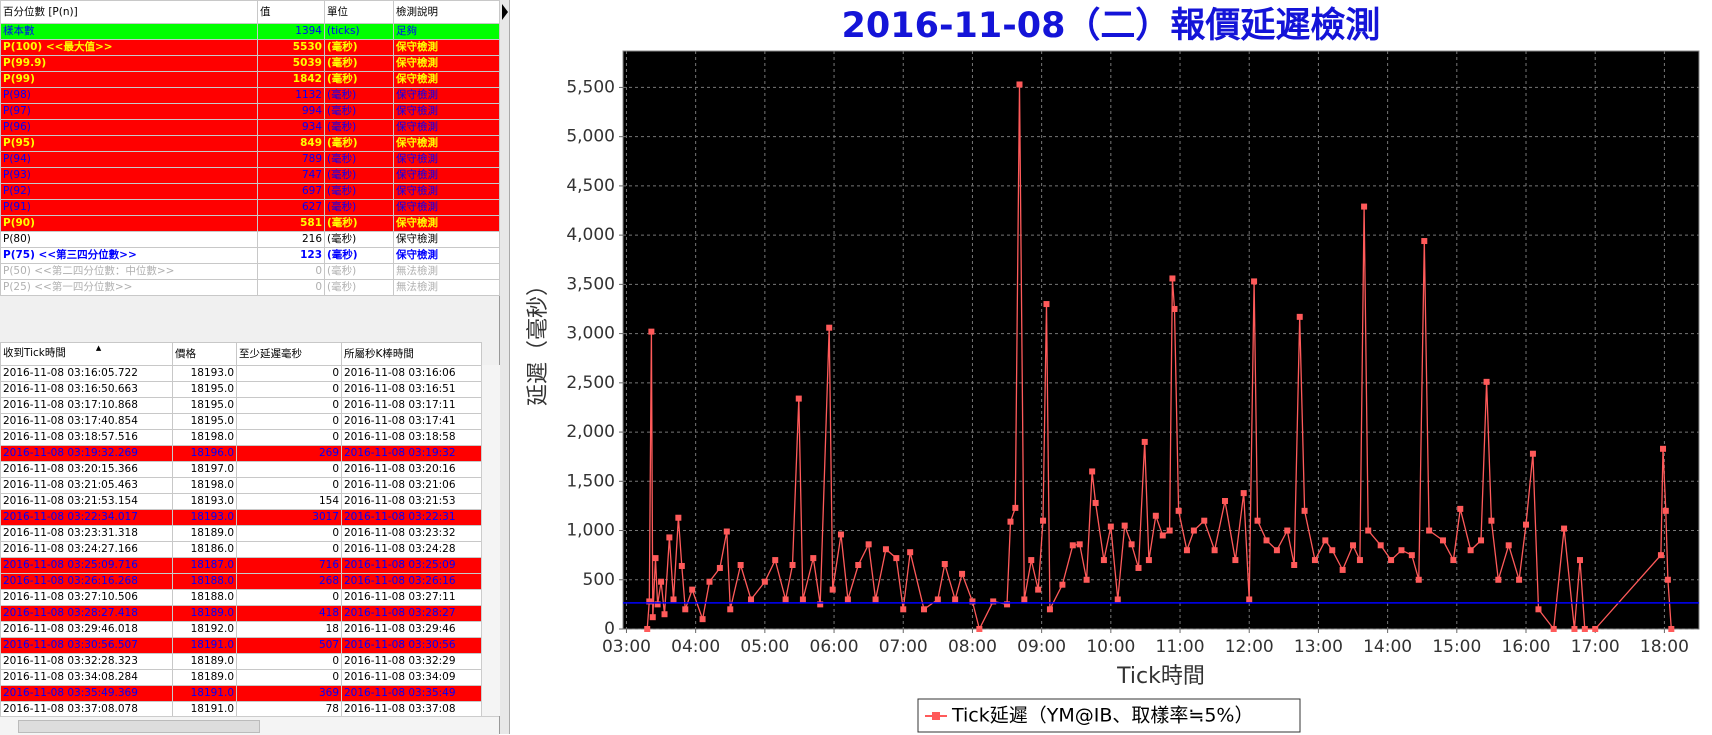 This screenshot has height=735, width=1712. I want to click on chart-title: 2016-11-08（二）報價延遲檢測, so click(1111, 25).